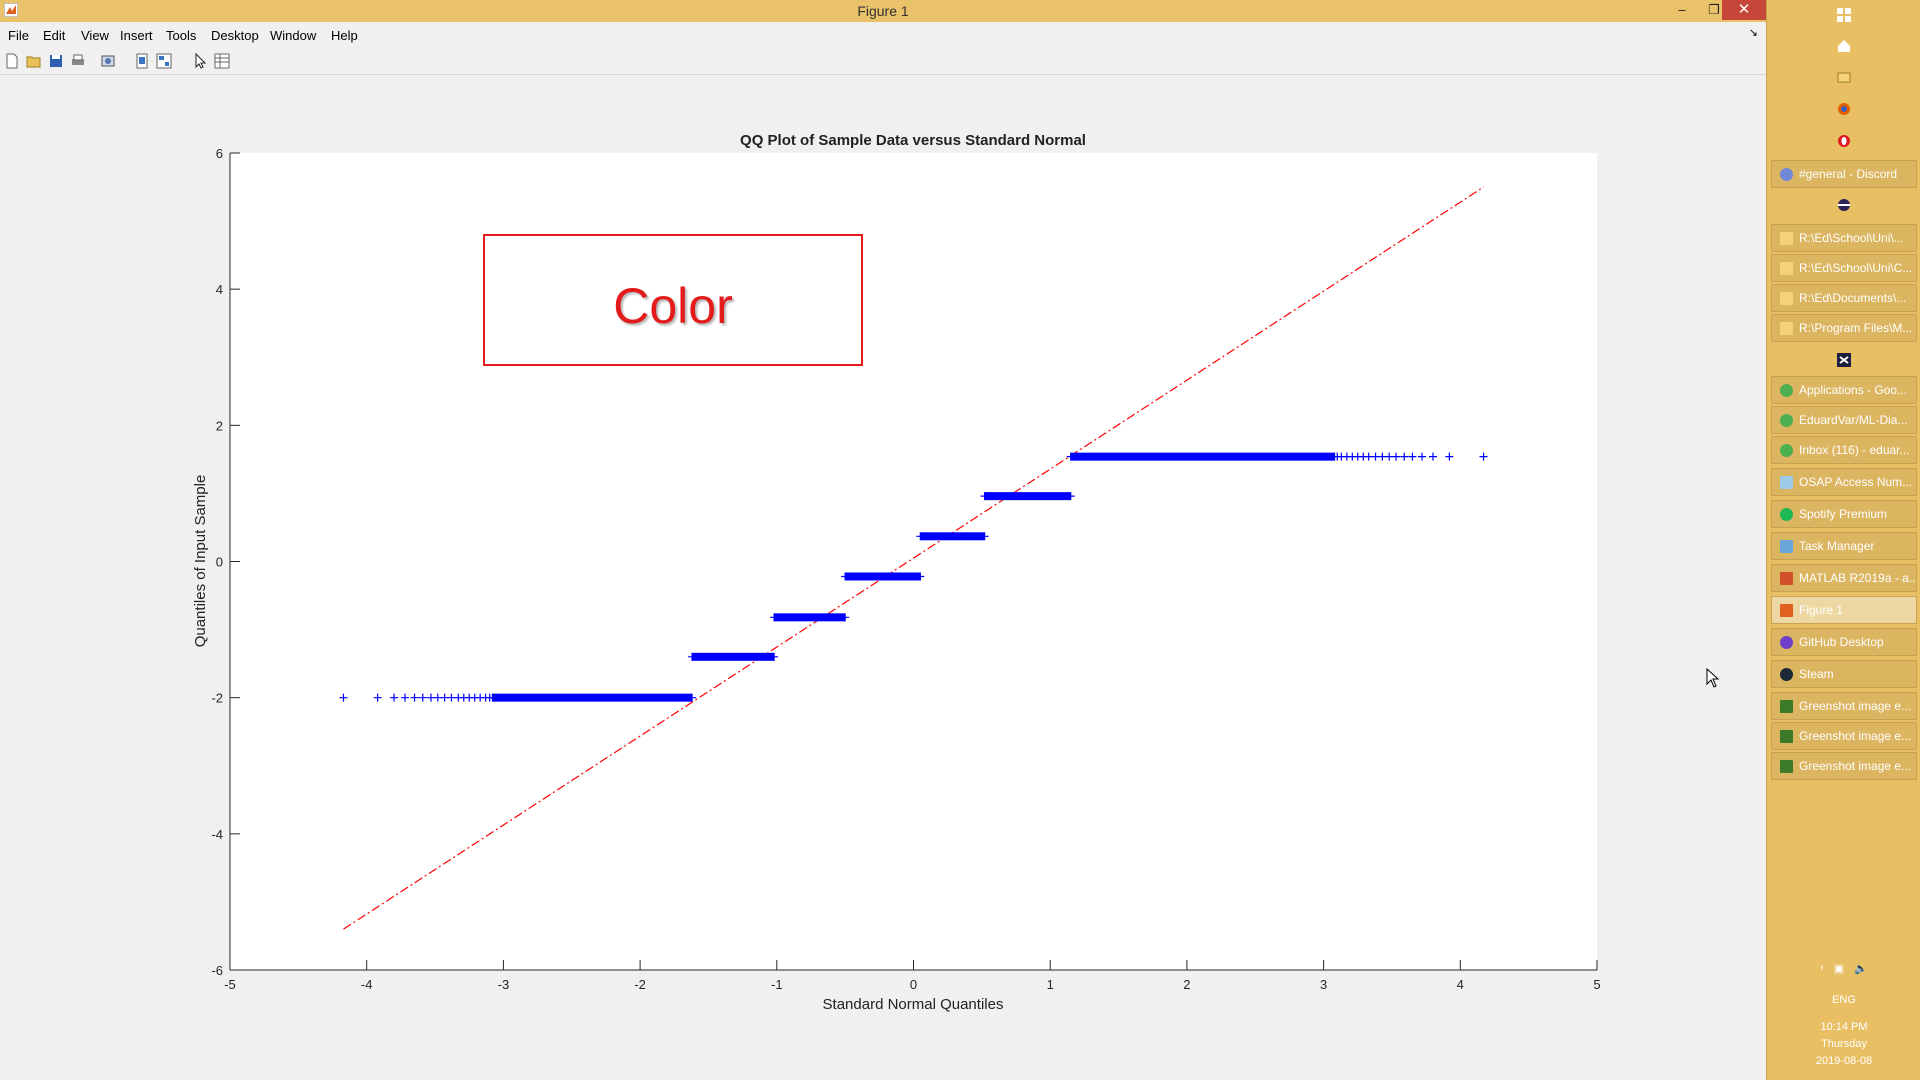 The height and width of the screenshot is (1080, 1920). Describe the element at coordinates (136, 35) in the screenshot. I see `menu-insert: Insert` at that location.